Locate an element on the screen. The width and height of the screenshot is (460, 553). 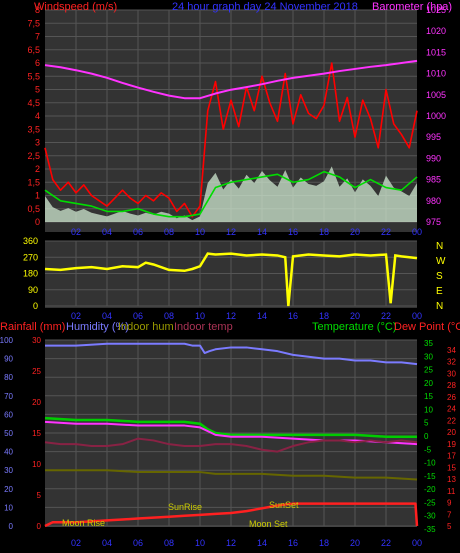
wind-direction-series is located at coordinates (231, 279).